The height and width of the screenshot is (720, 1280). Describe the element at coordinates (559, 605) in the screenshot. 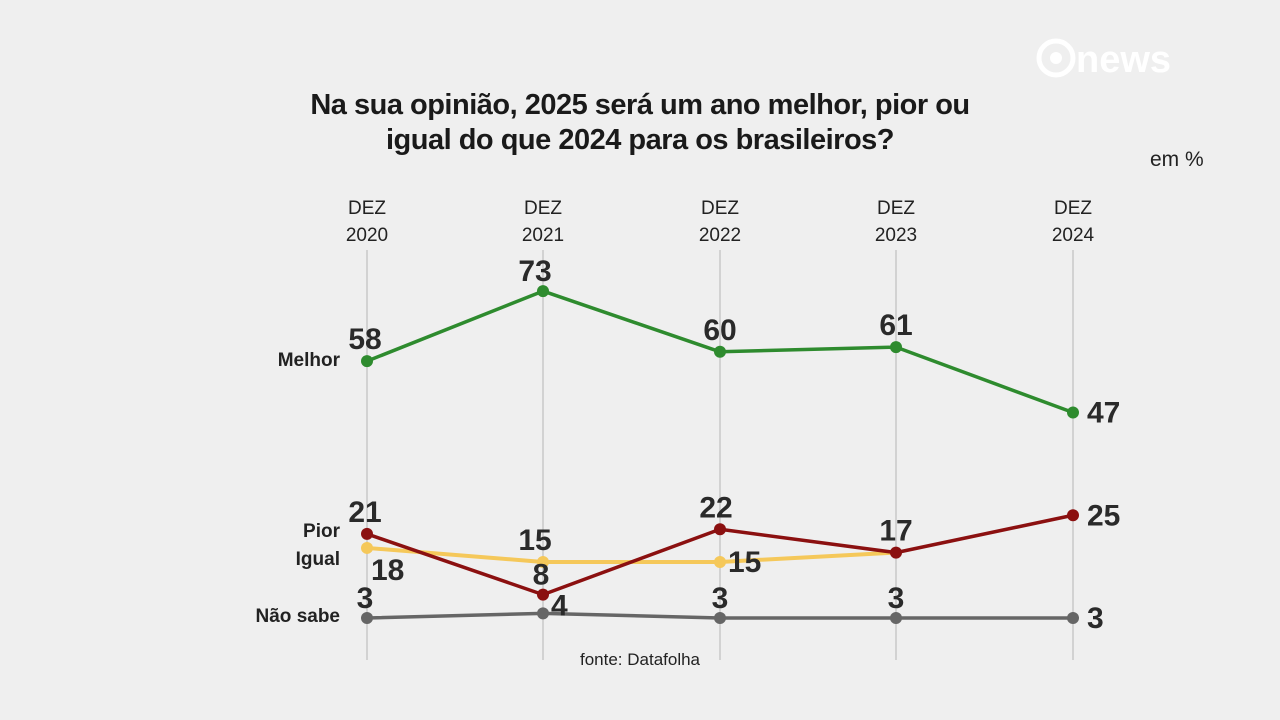

I see `data-label: 4` at that location.